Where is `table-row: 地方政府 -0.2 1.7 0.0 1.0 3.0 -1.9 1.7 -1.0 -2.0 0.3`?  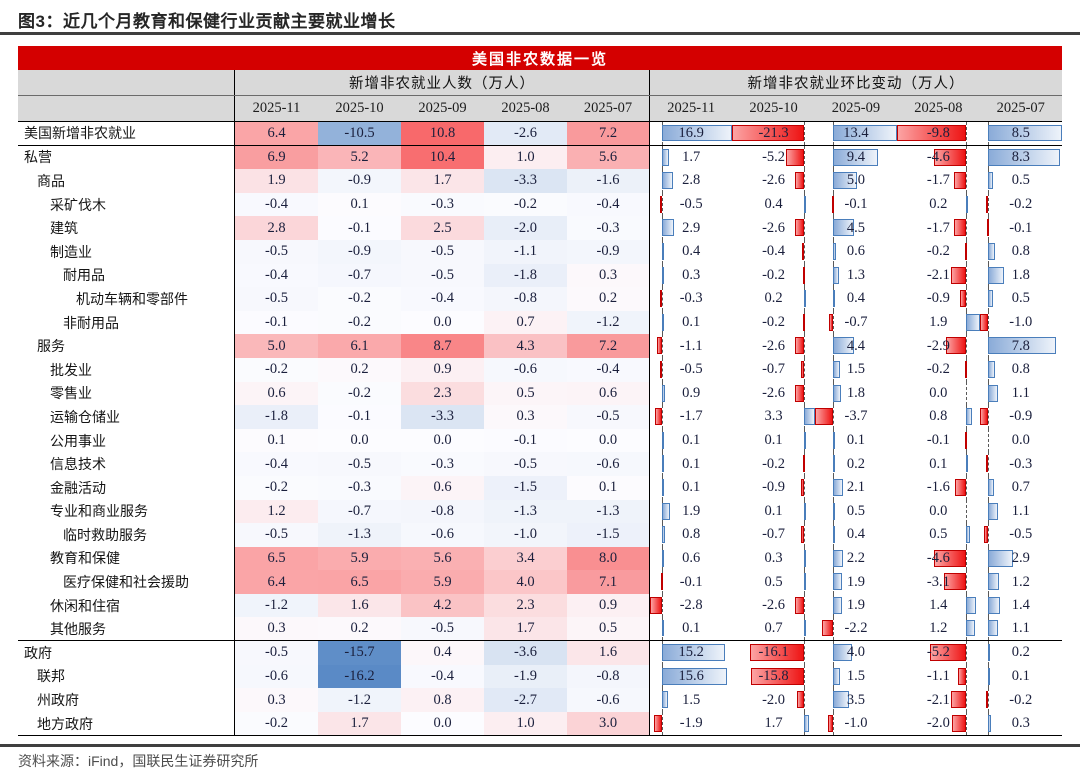
table-row: 地方政府 -0.2 1.7 0.0 1.0 3.0 -1.9 1.7 -1.0 -2.0 0.3 is located at coordinates (540, 723).